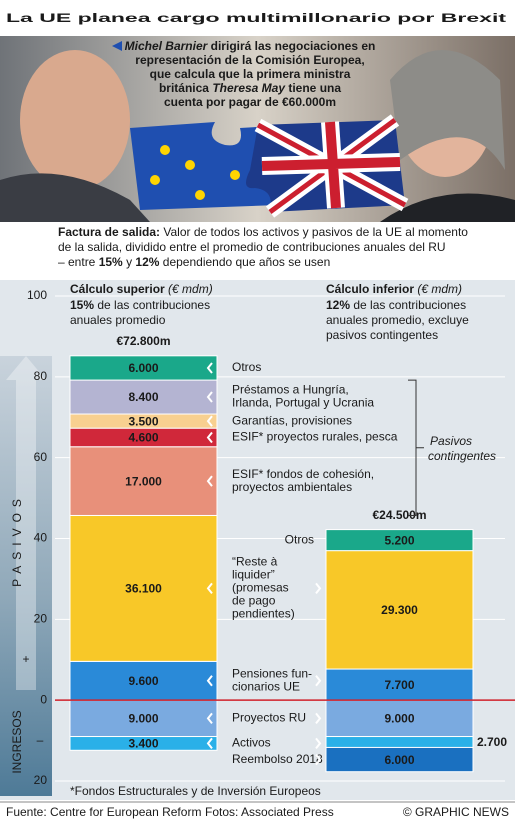  I want to click on photo-left-face, so click(75, 120).